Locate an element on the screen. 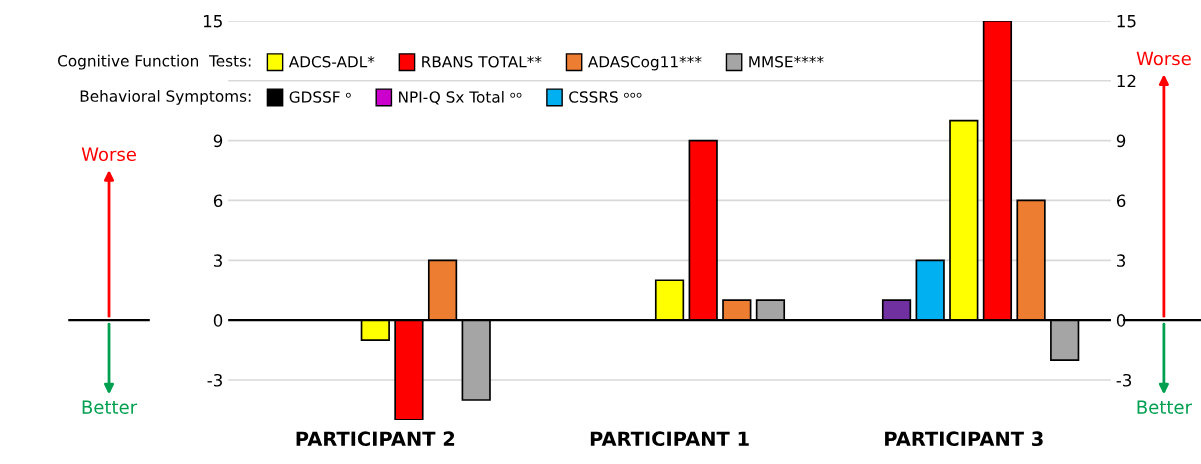  legend-label: GDSSF ᵒ is located at coordinates (320, 97).